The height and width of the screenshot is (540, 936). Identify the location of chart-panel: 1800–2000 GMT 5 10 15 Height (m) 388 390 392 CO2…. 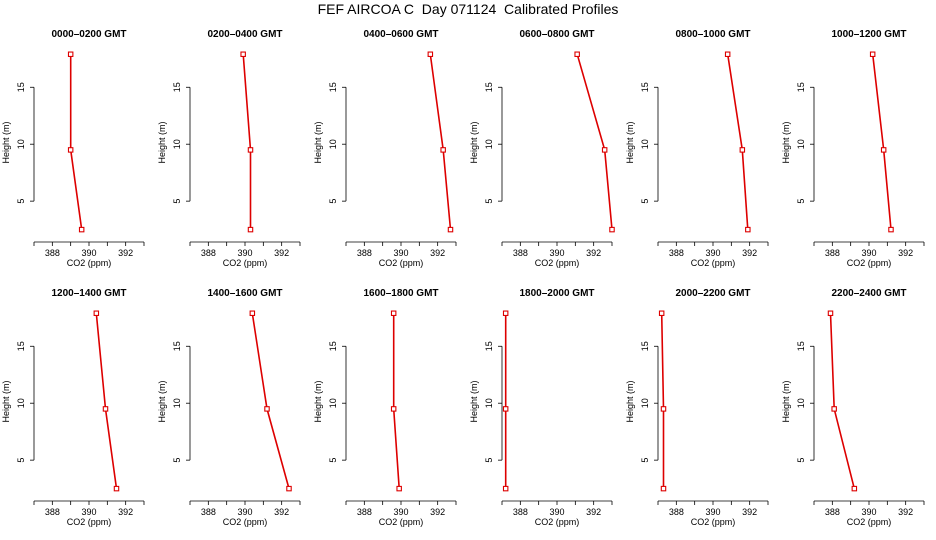
(541, 407).